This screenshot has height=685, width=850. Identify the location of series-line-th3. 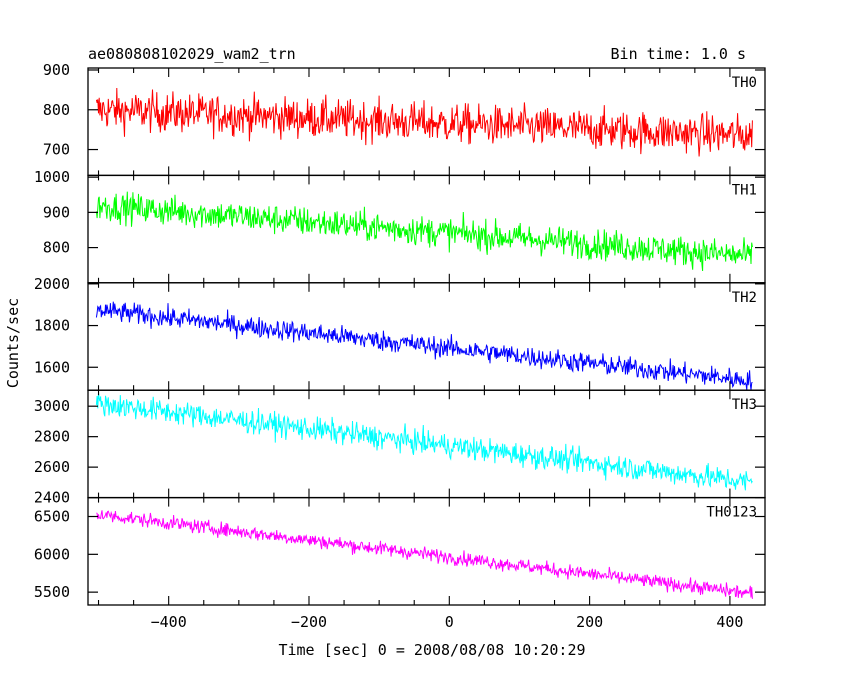
(424, 441).